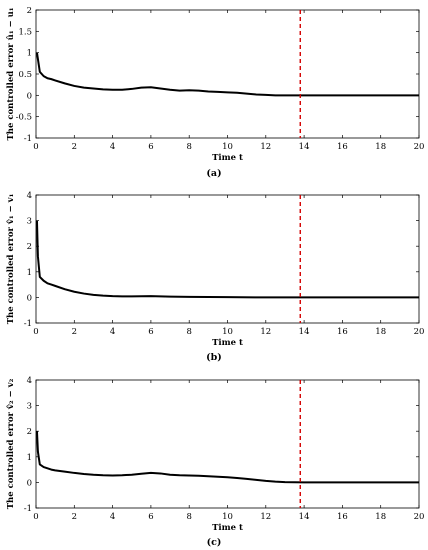 Image resolution: width=428 pixels, height=550 pixels. I want to click on y-tick-label: -0.5, so click(24, 118).